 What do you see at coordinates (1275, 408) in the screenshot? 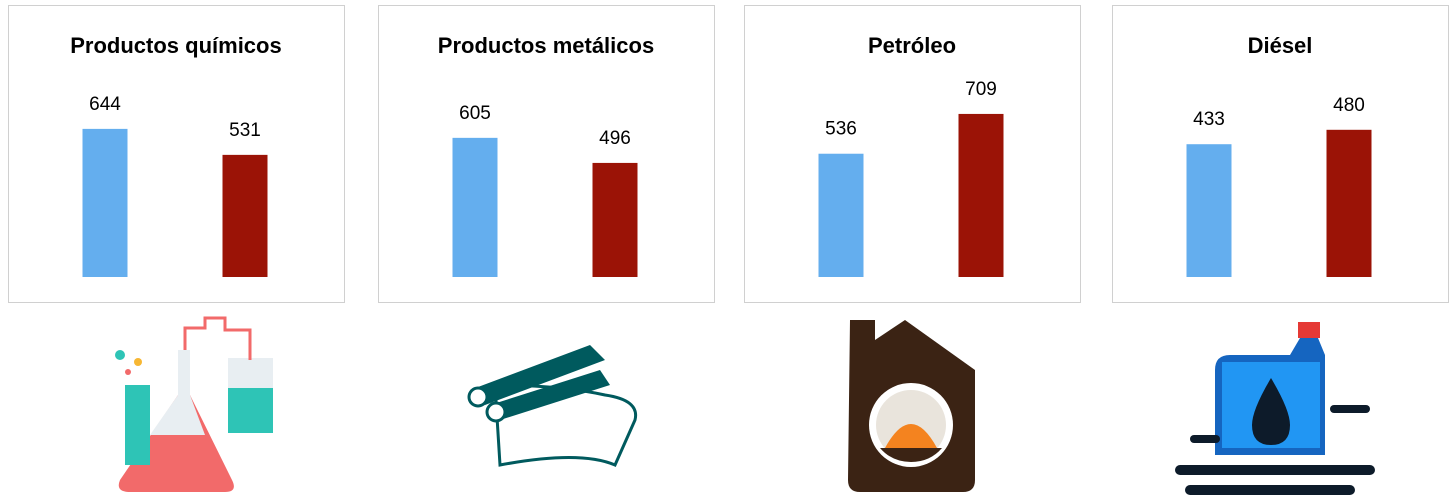
I see `diesel-icon` at bounding box center [1275, 408].